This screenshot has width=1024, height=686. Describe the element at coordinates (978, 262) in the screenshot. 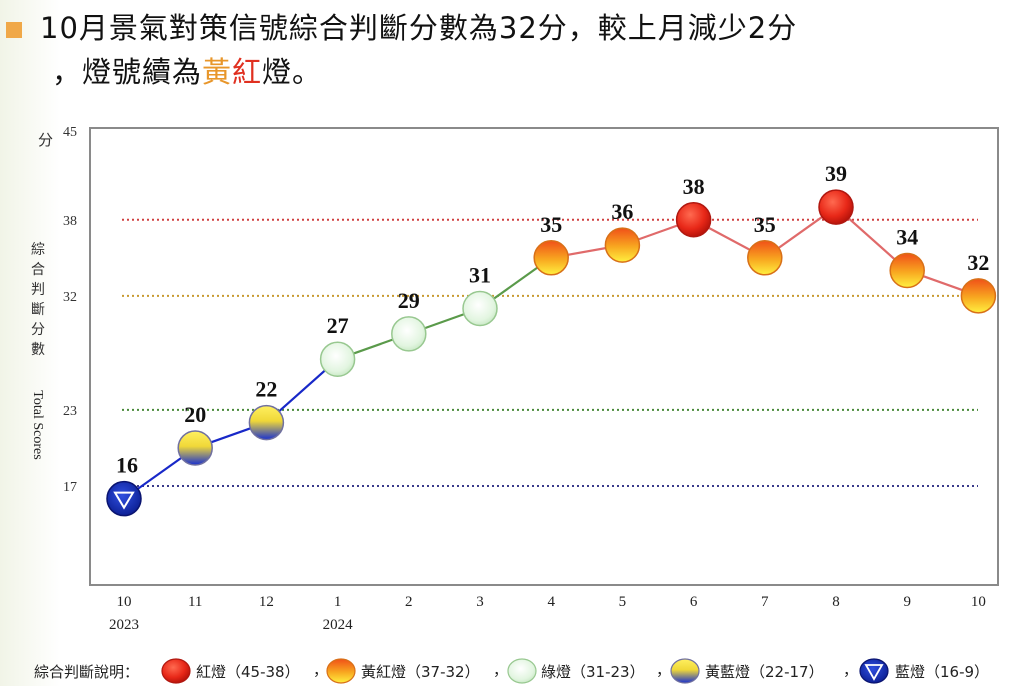

I see `data-label: 32` at that location.